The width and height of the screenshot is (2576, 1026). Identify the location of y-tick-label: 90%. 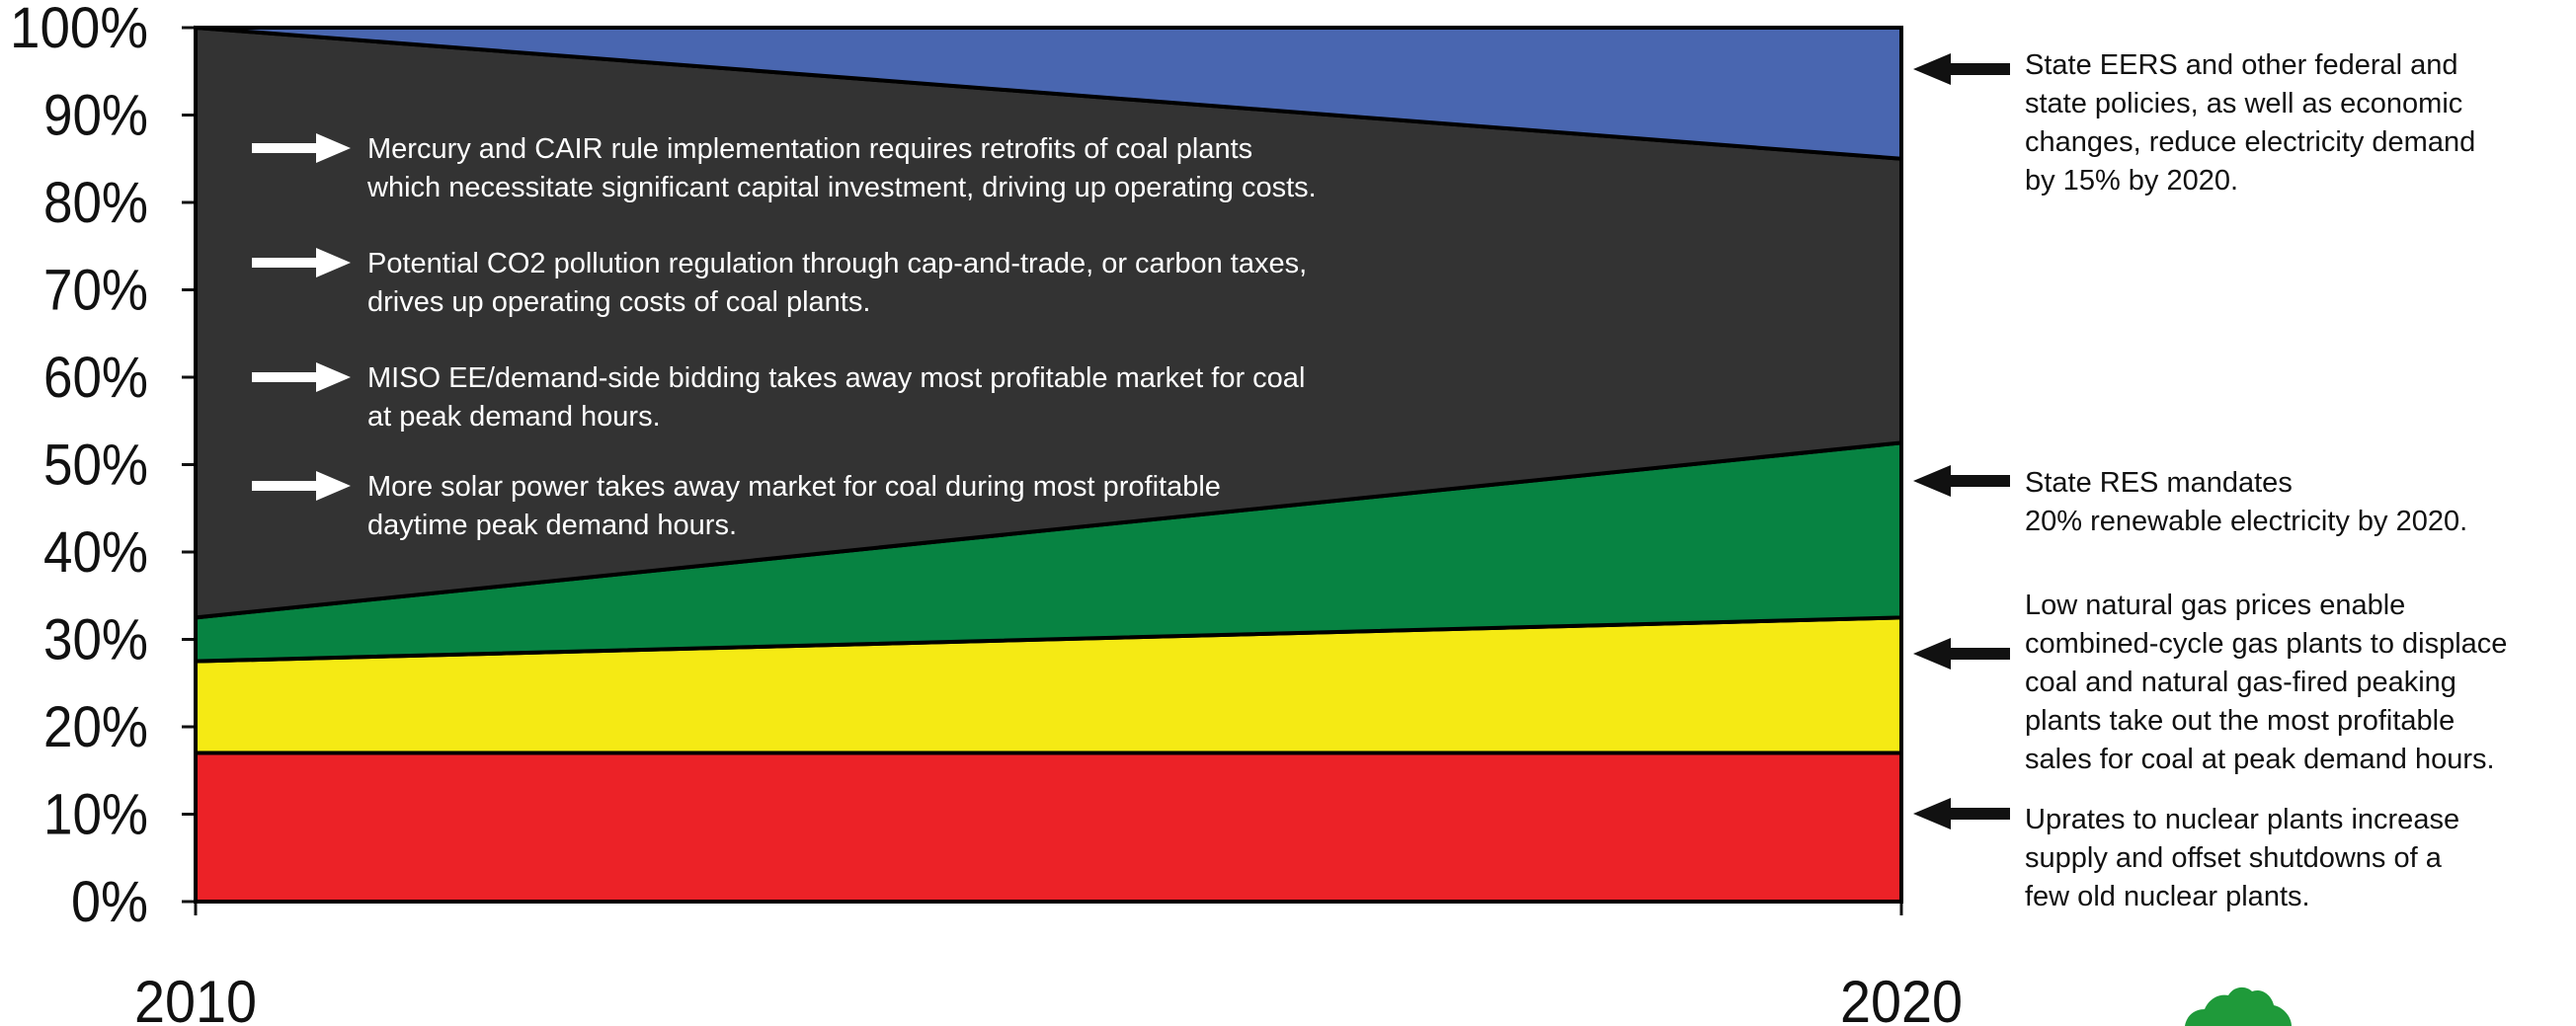
(95, 116).